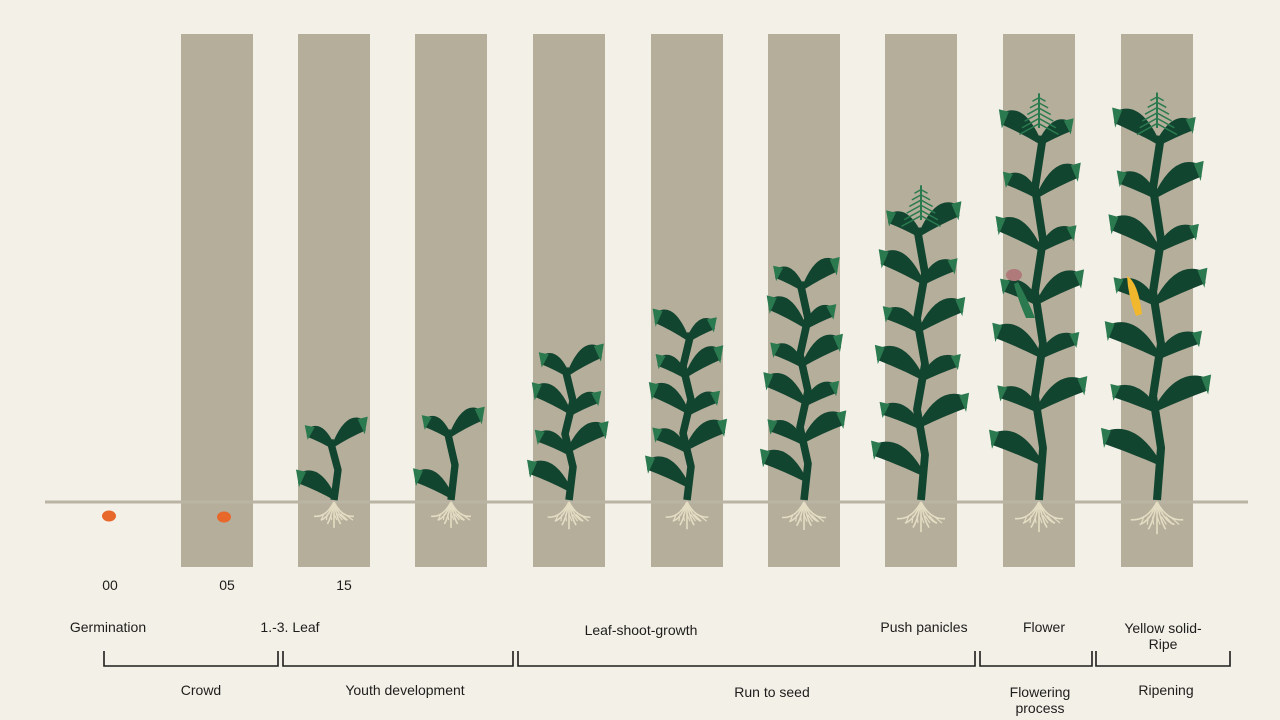  I want to click on stage-label-germination: Germination, so click(108, 627).